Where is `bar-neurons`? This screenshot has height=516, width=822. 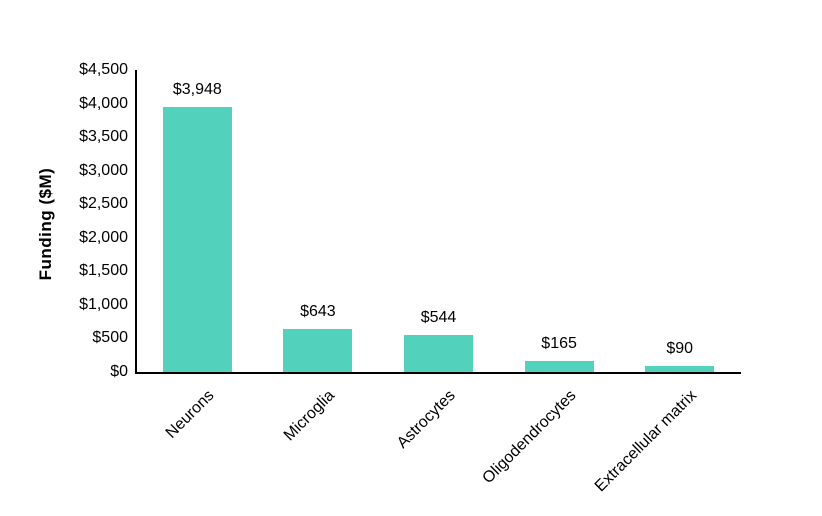 bar-neurons is located at coordinates (197, 239).